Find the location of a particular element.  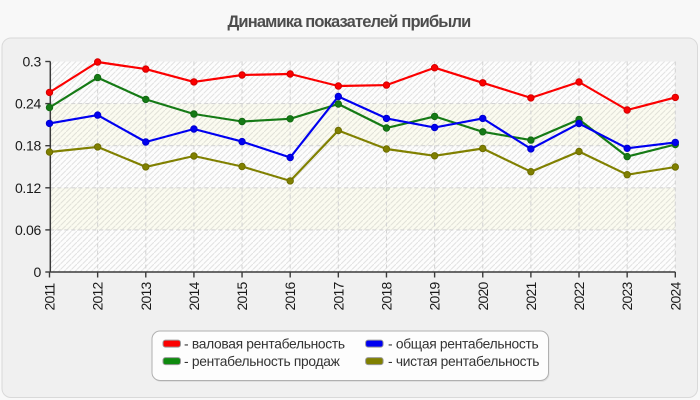

svg-text: - общая рентабельность is located at coordinates (463, 343).